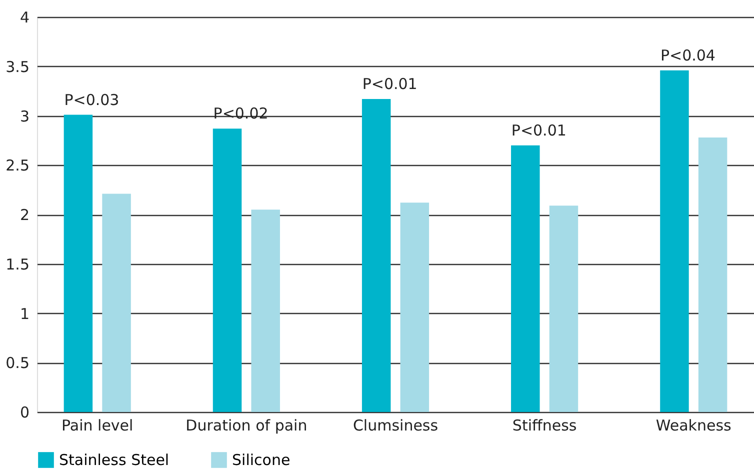 This screenshot has width=754, height=473. What do you see at coordinates (18, 165) in the screenshot?
I see `y-tick-label: 2.5` at bounding box center [18, 165].